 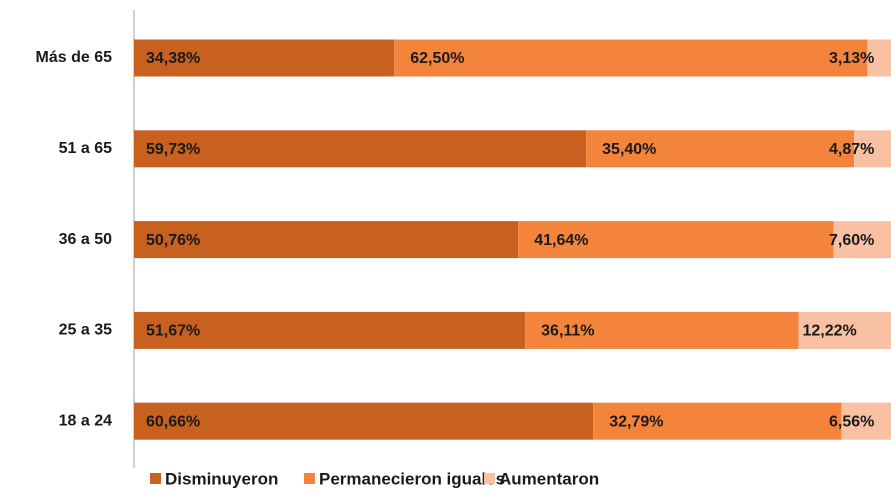 I want to click on value-label: 62,50%, so click(x=437, y=58).